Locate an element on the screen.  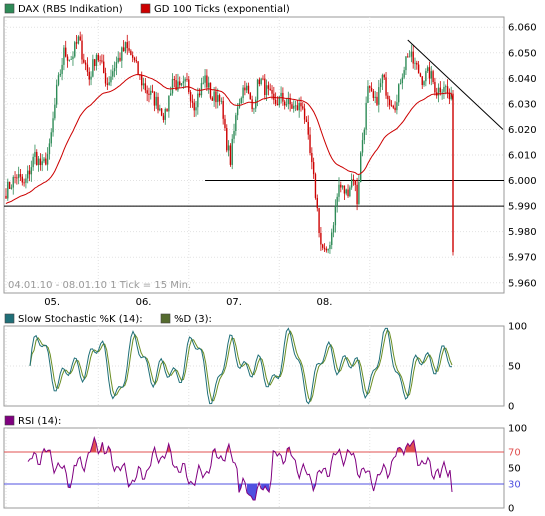
price-x-tick-label: 05. is located at coordinates (52, 302).